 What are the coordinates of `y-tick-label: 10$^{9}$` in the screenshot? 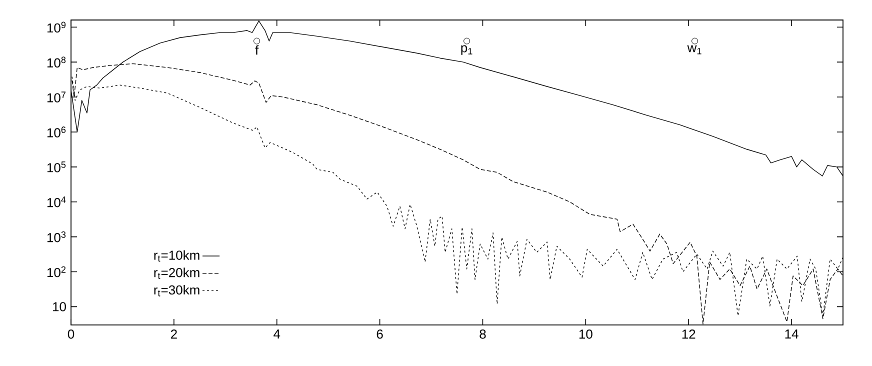 It's located at (56, 27).